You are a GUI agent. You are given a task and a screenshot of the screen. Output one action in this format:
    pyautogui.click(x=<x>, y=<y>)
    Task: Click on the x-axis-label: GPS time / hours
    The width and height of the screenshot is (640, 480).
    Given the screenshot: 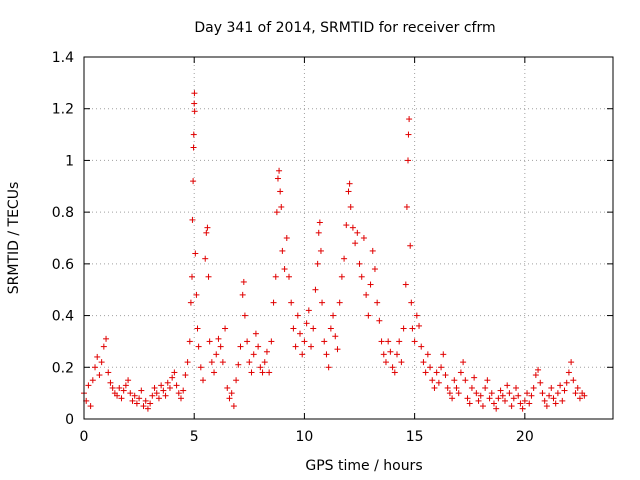 What is the action you would take?
    pyautogui.click(x=363, y=466)
    